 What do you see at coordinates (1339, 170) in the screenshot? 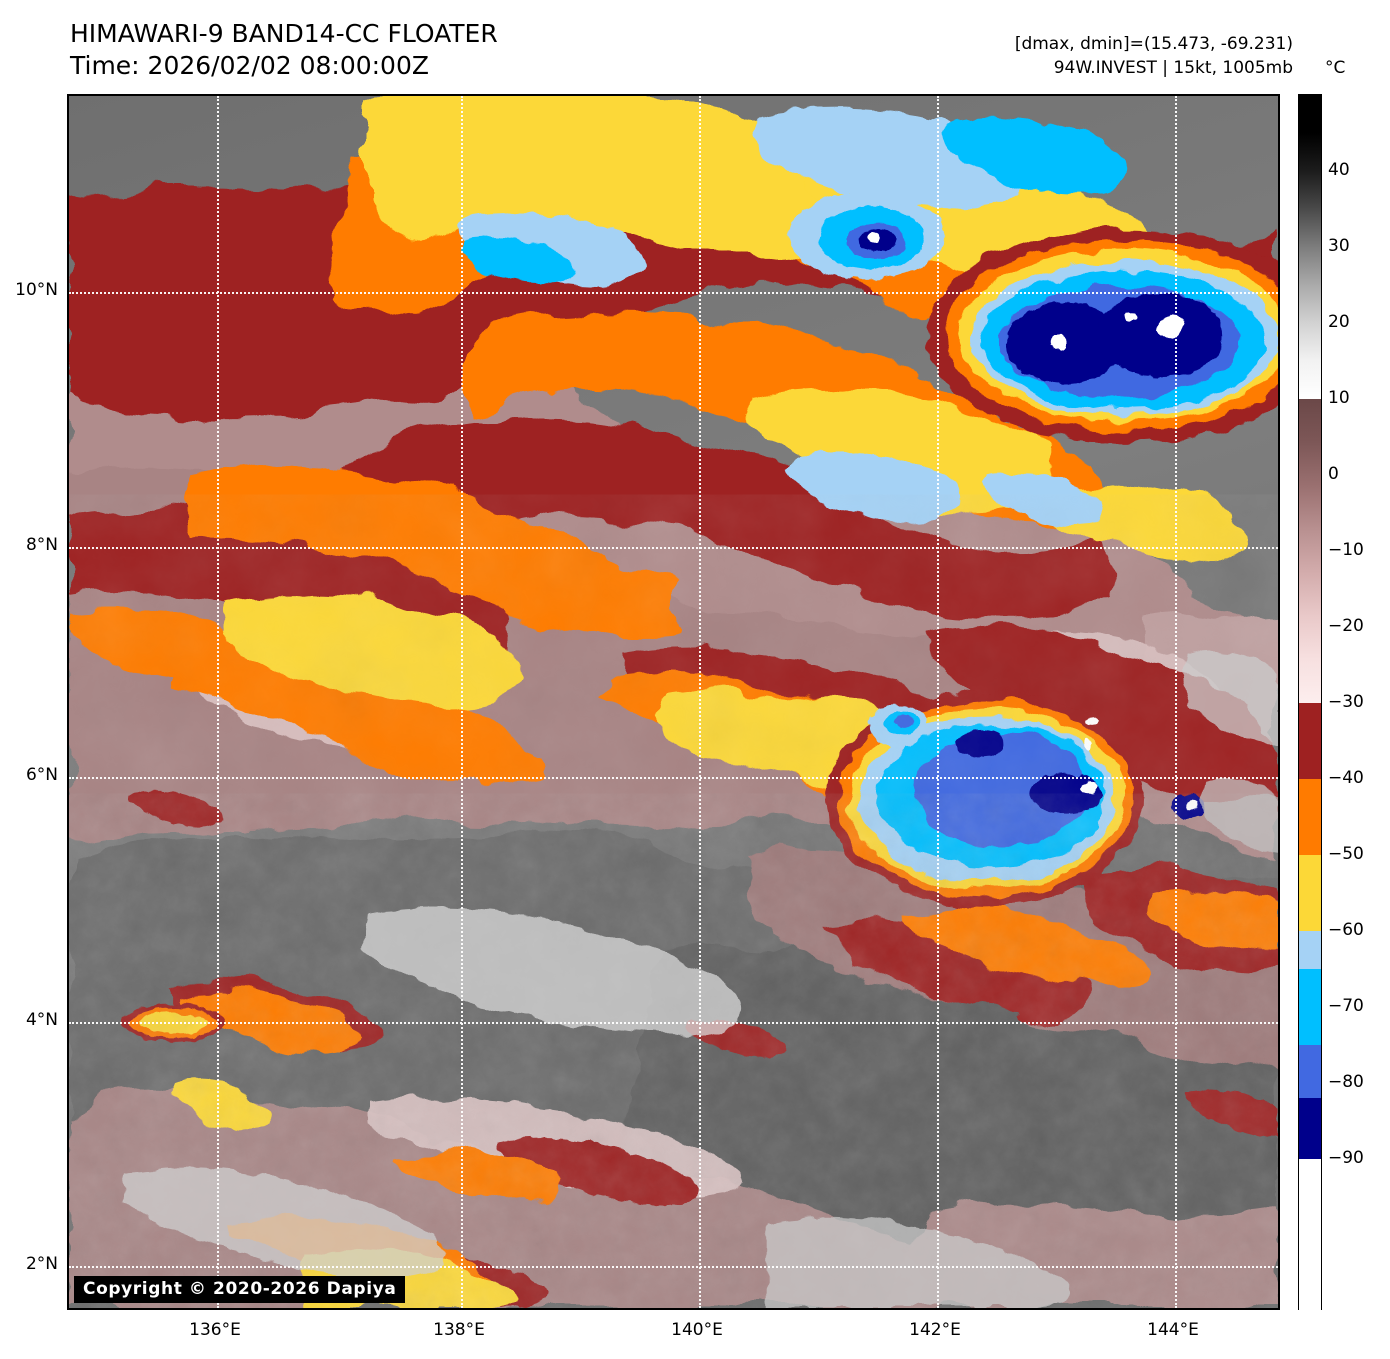
I see `colorbar-tick-0: 40` at bounding box center [1339, 170].